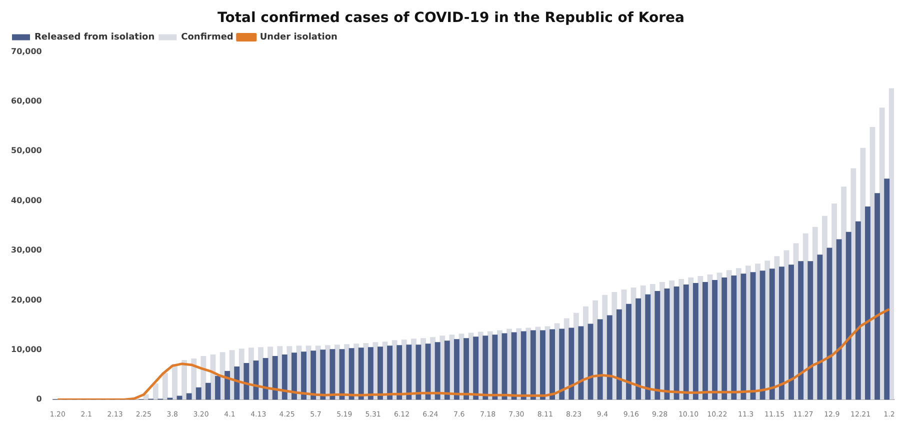 This screenshot has width=914, height=432. I want to click on y-tick-label: 10,000, so click(26, 349).